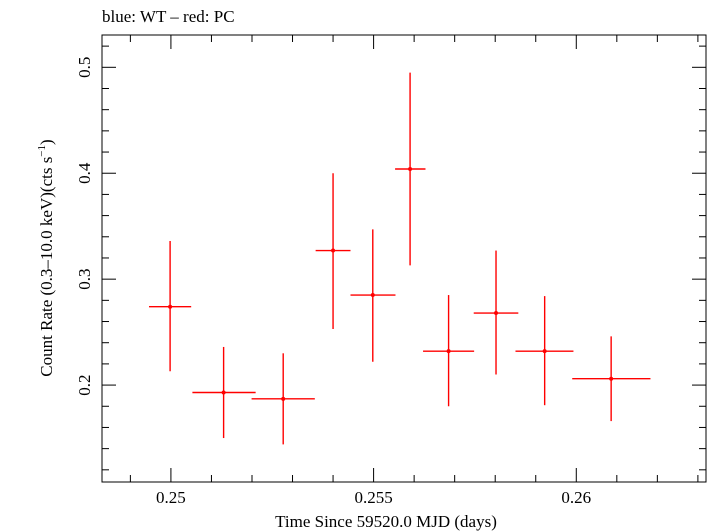 This screenshot has height=532, width=709. I want to click on chart-title: blue: WT – red: PC, so click(168, 16).